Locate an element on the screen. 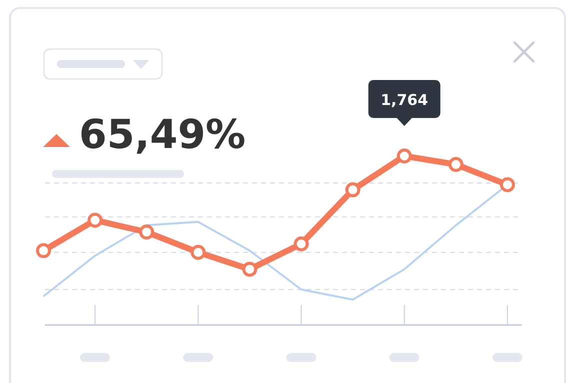 Image resolution: width=575 pixels, height=383 pixels. annotation: 65,49% is located at coordinates (162, 135).